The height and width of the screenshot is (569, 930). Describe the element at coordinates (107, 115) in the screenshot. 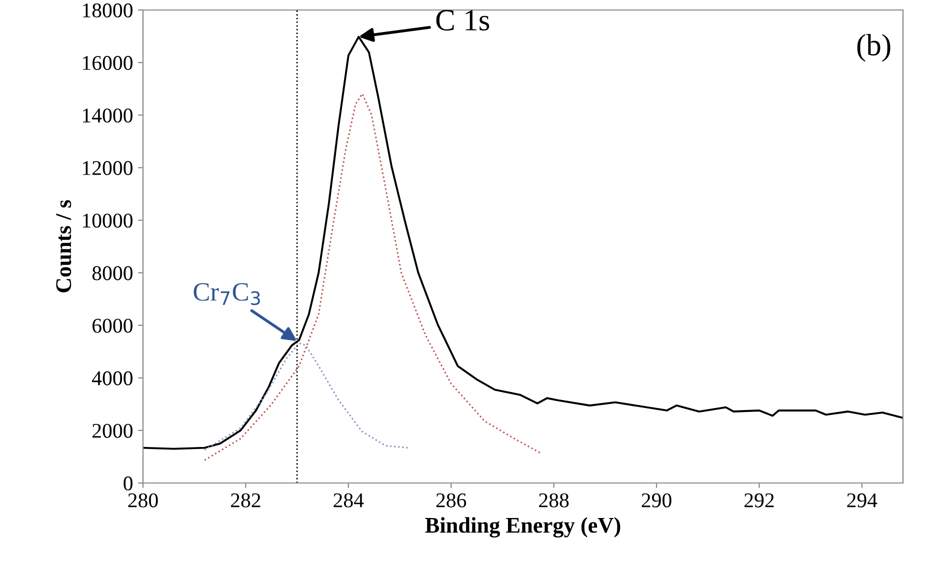

I see `y-tick-label: 14000` at that location.